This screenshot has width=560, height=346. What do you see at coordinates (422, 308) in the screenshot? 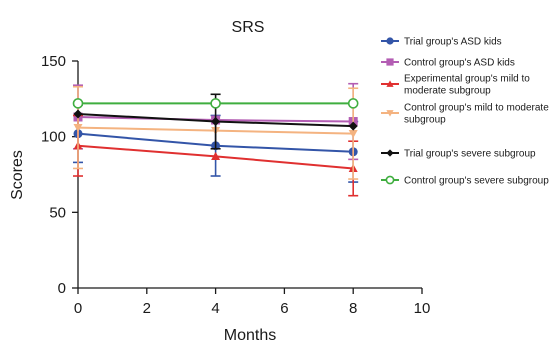
I see `x-tick-label: 10` at bounding box center [422, 308].